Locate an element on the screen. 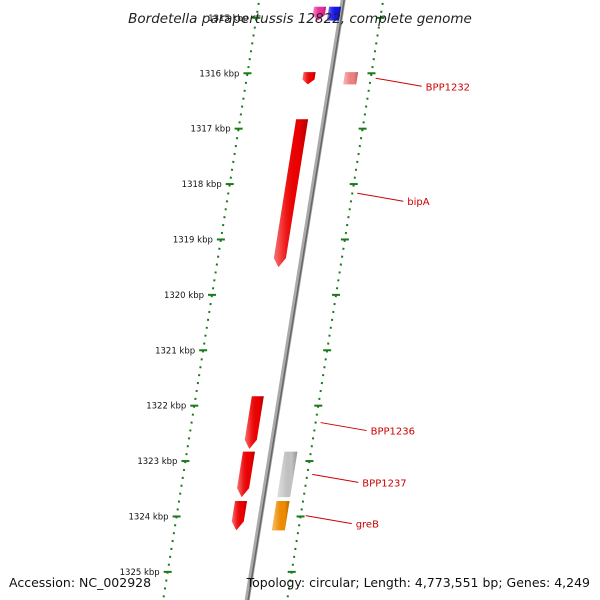  kbp-label: 1322 kbp is located at coordinates (166, 407).